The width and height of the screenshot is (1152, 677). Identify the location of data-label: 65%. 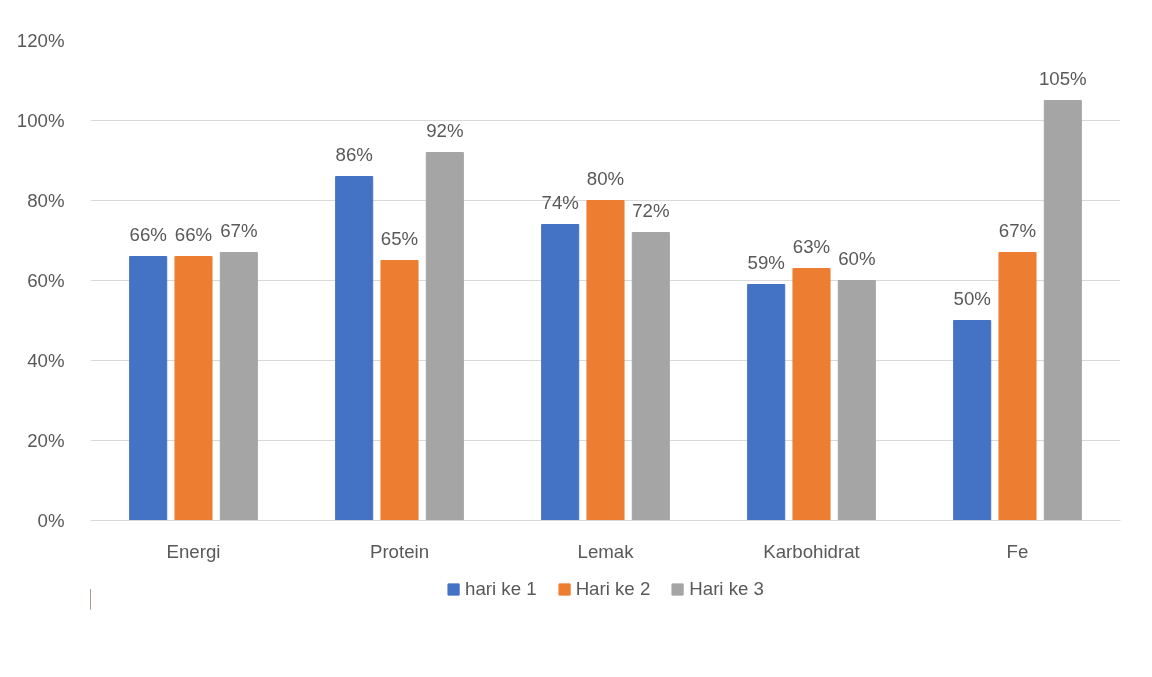
(399, 238).